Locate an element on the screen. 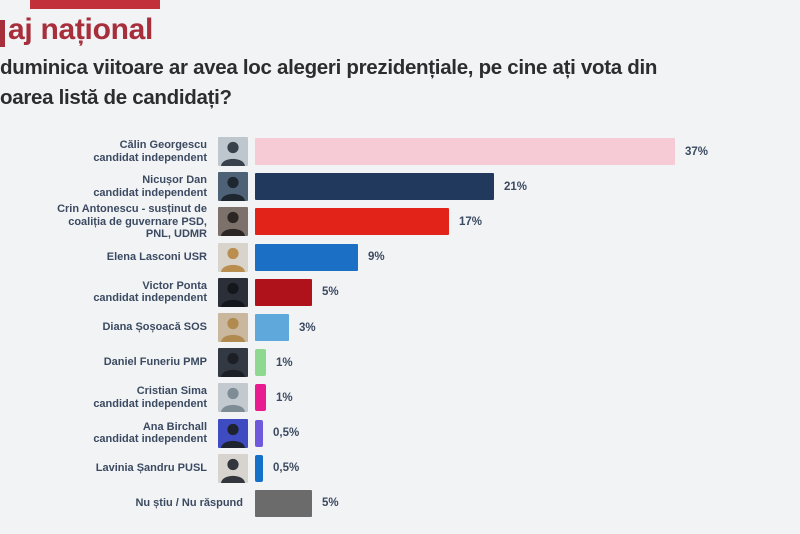  candidate-label: Ana Birchall candidat independent is located at coordinates (122, 433).